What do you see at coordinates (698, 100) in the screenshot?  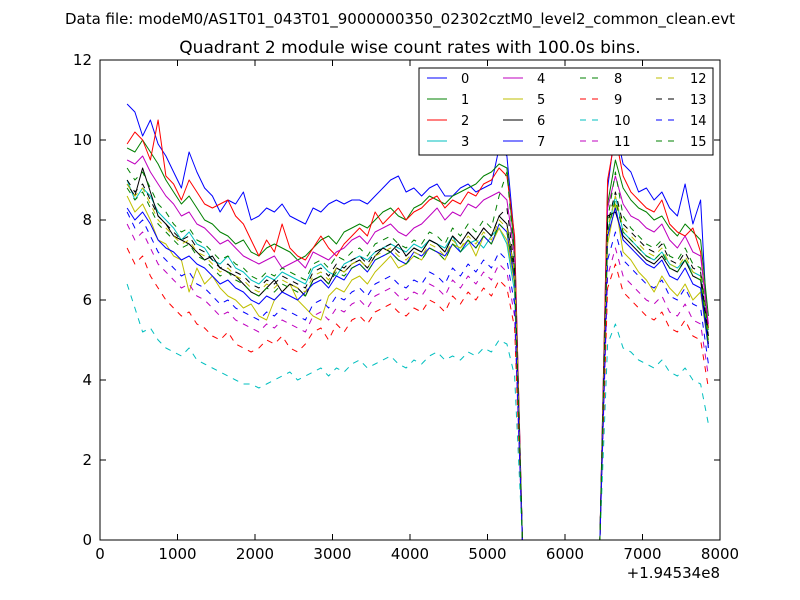 I see `legend-label-13: 13` at bounding box center [698, 100].